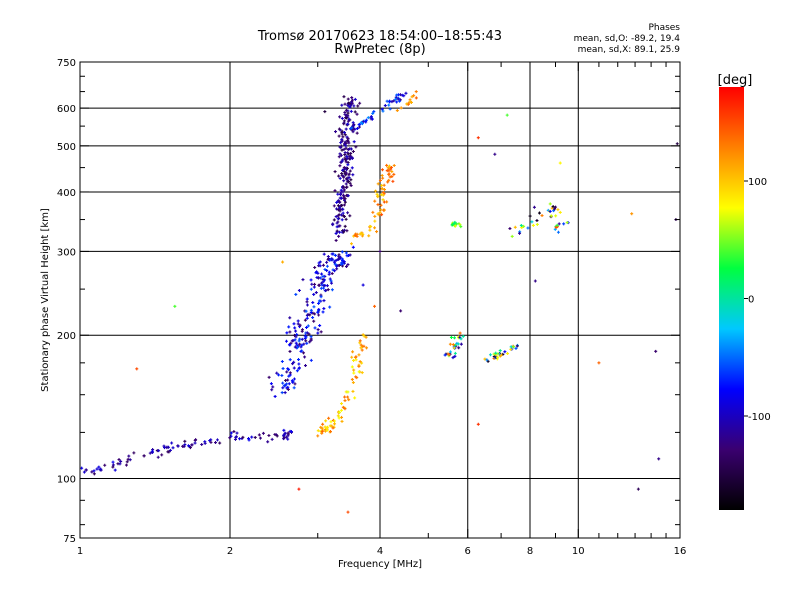  What do you see at coordinates (66, 193) in the screenshot?
I see `y-tick-label: 400` at bounding box center [66, 193].